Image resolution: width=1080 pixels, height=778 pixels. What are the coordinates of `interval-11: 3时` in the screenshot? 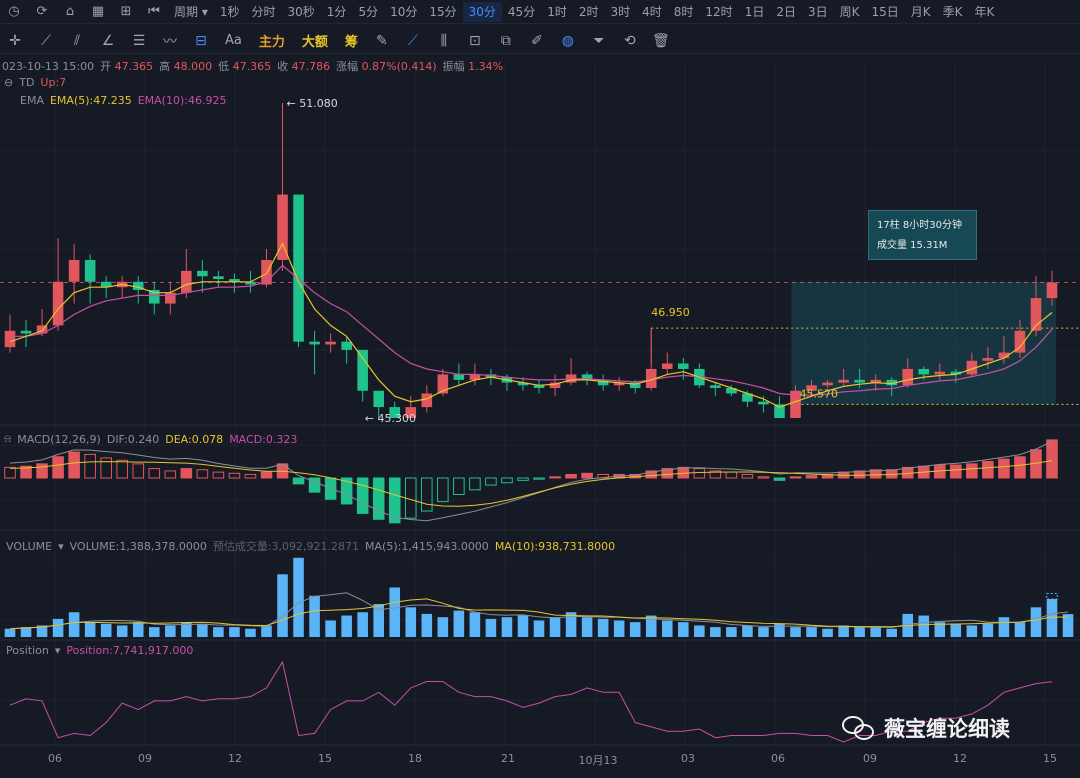 It's located at (620, 11).